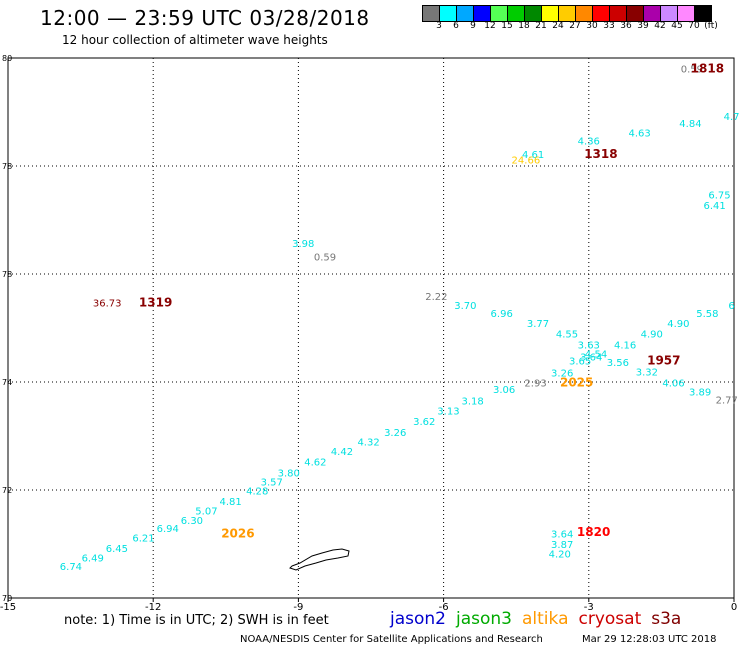 The width and height of the screenshot is (740, 650). Describe the element at coordinates (545, 619) in the screenshot. I see `satellite-altika: altika` at that location.